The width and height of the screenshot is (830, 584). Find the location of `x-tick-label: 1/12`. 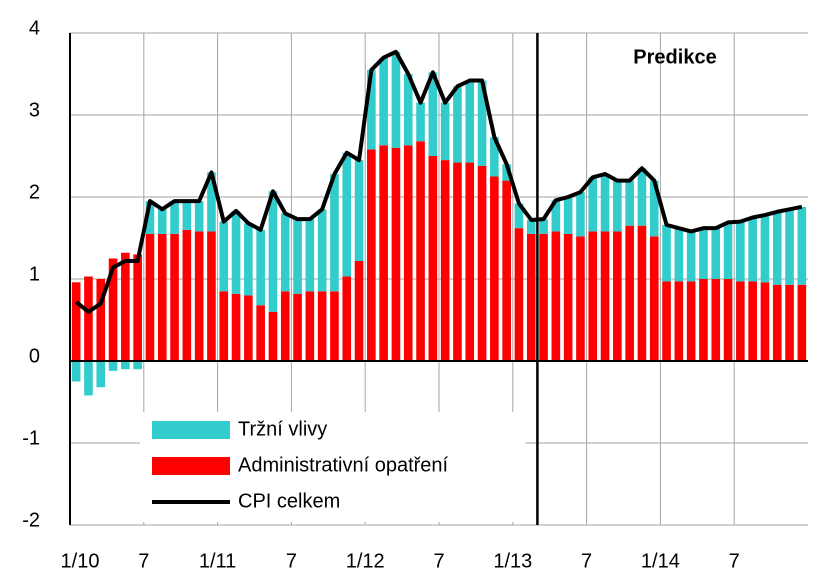

x-tick-label: 1/12 is located at coordinates (365, 561).